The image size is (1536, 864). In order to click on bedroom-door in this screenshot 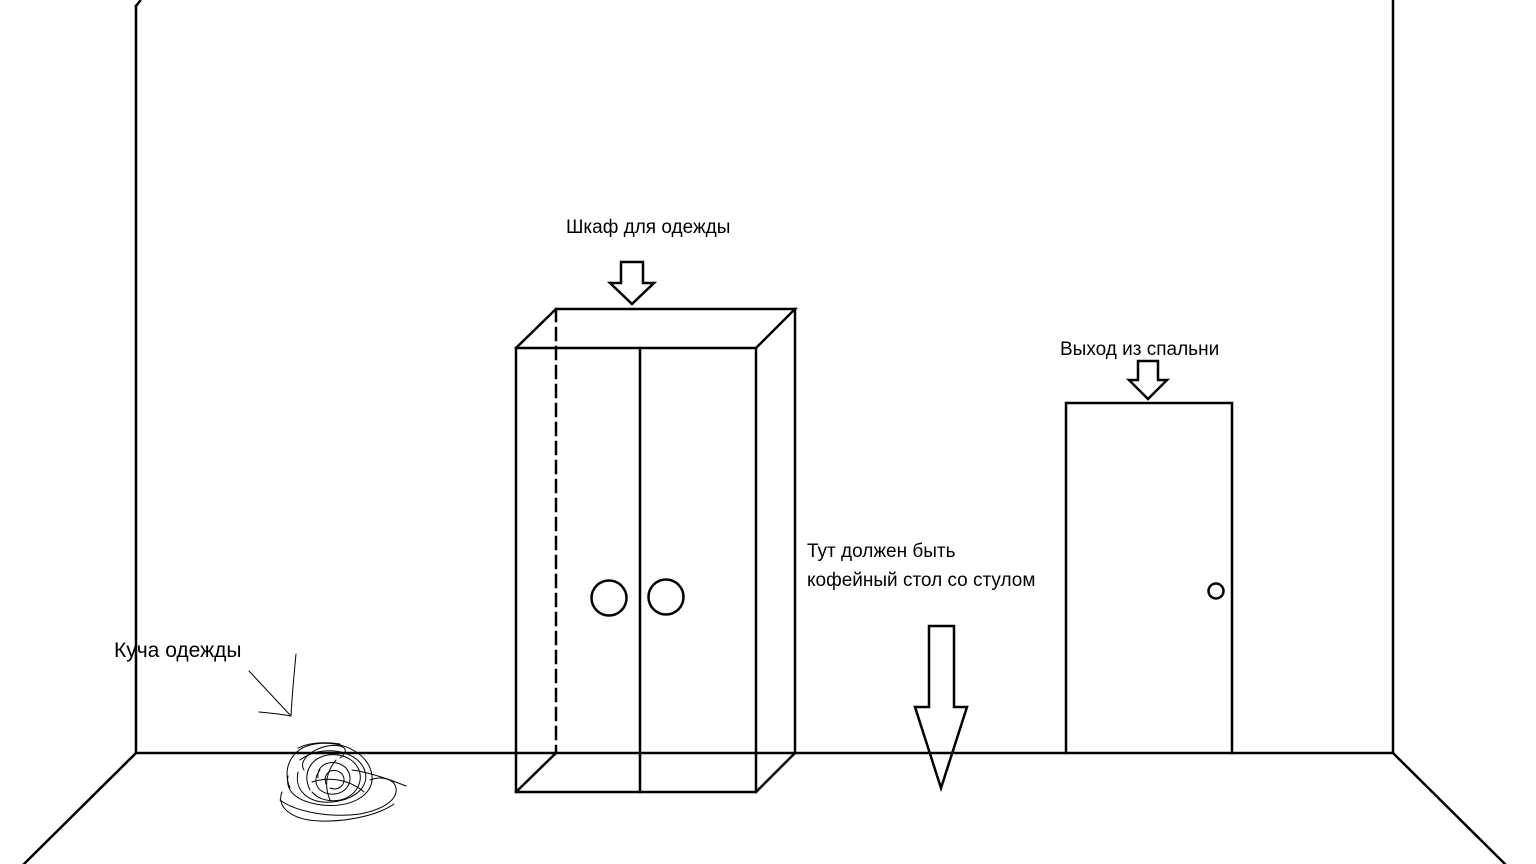, I will do `click(1149, 578)`.